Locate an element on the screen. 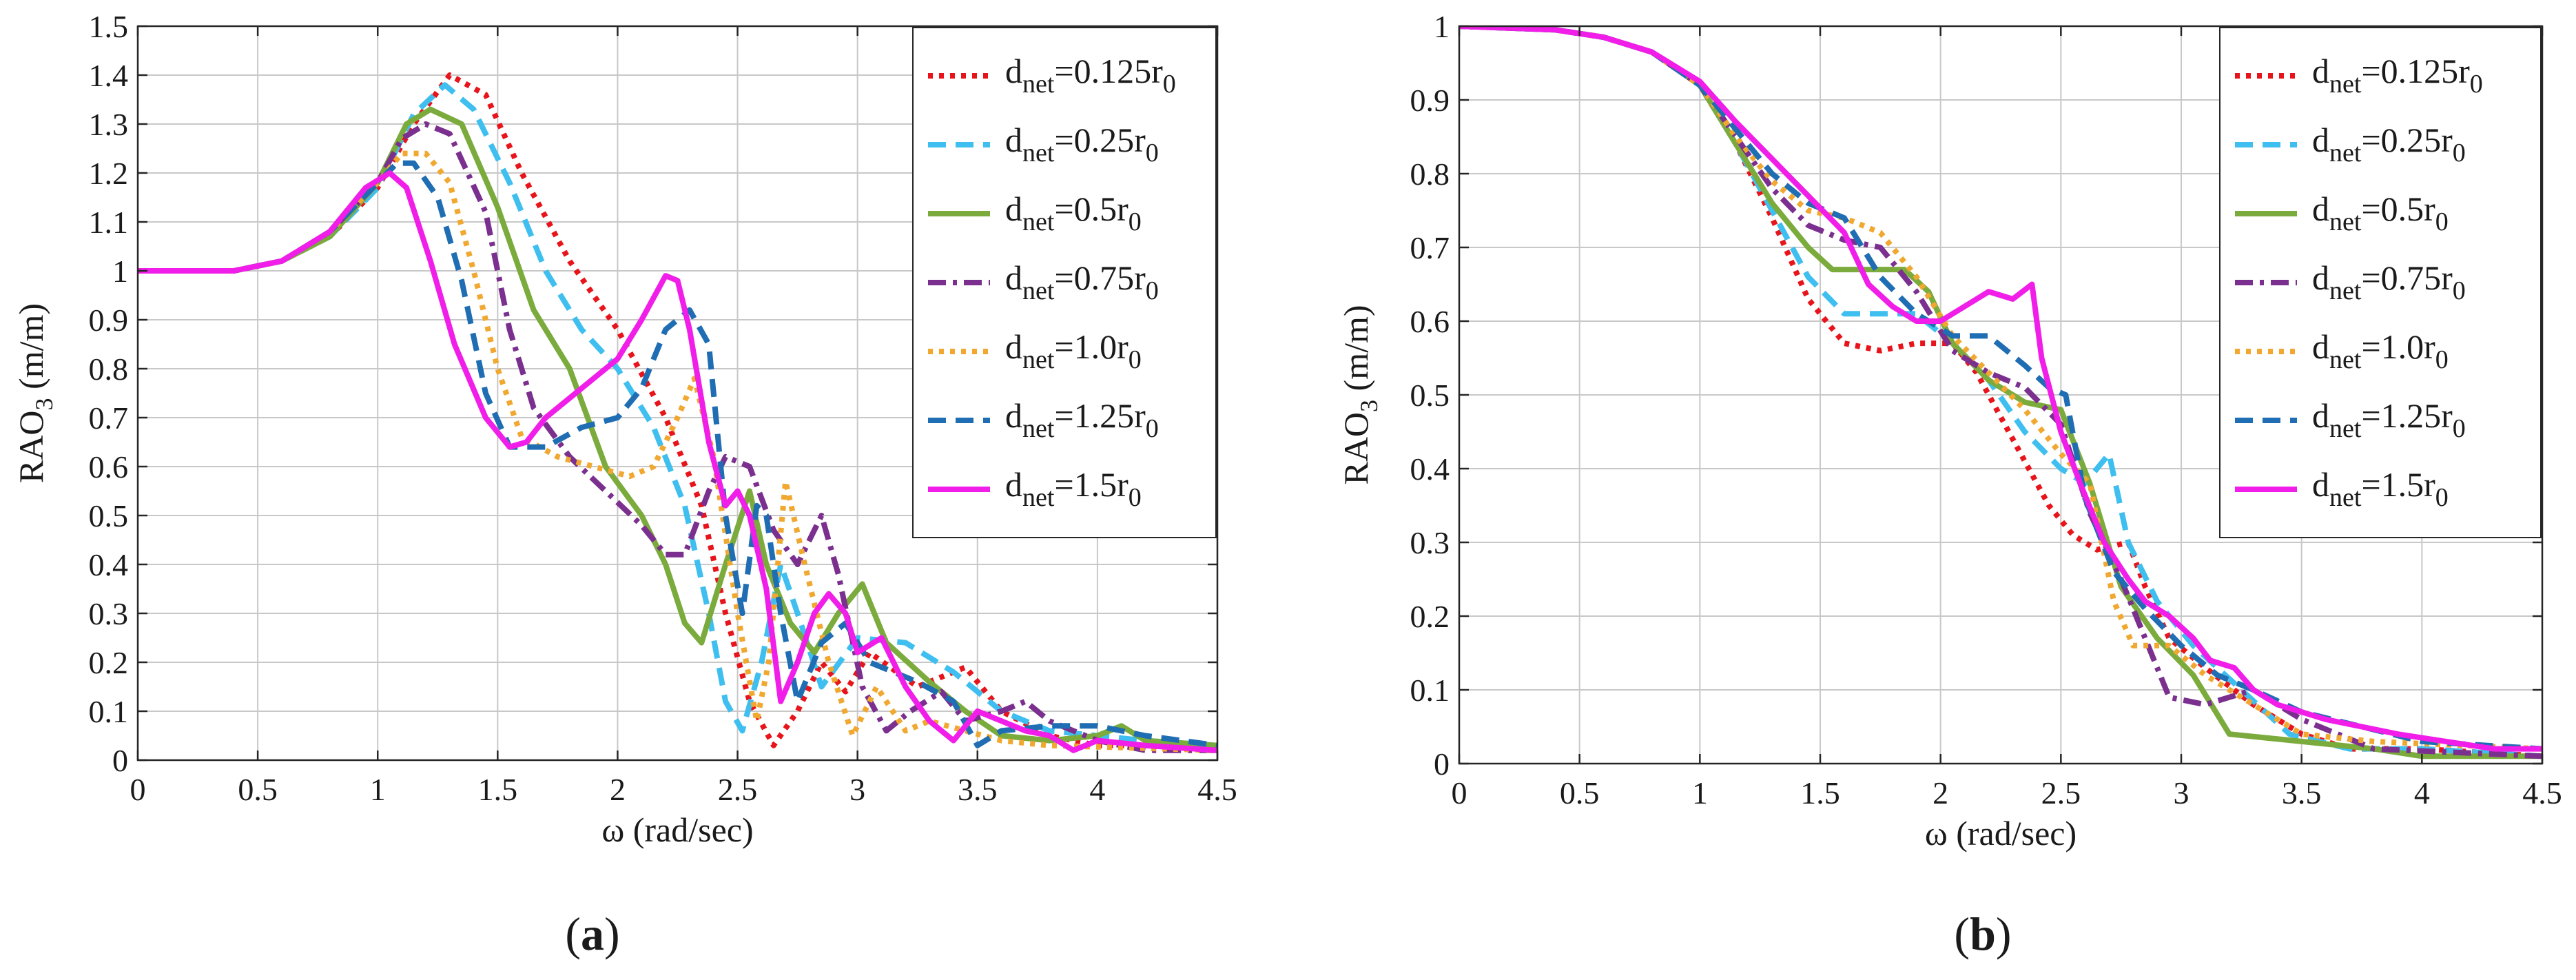 This screenshot has width=2576, height=980. legend-label-0.75: dnet=0.75r0 is located at coordinates (2389, 281).